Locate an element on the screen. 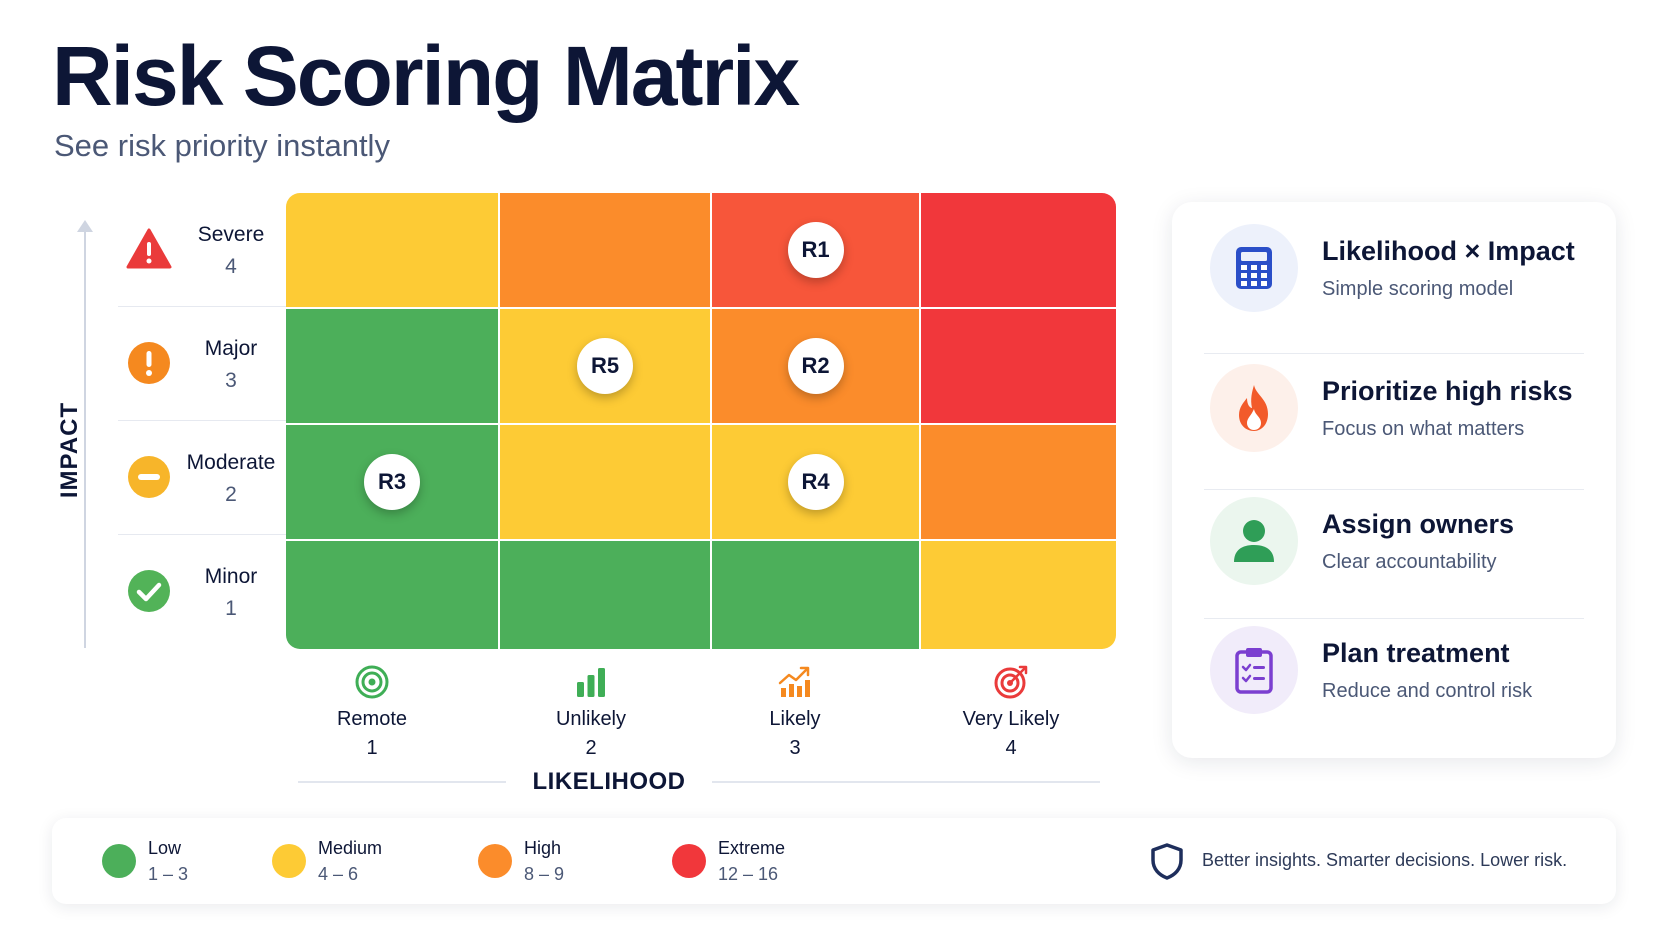 The image size is (1672, 941). risk-marker: R4 is located at coordinates (815, 482).